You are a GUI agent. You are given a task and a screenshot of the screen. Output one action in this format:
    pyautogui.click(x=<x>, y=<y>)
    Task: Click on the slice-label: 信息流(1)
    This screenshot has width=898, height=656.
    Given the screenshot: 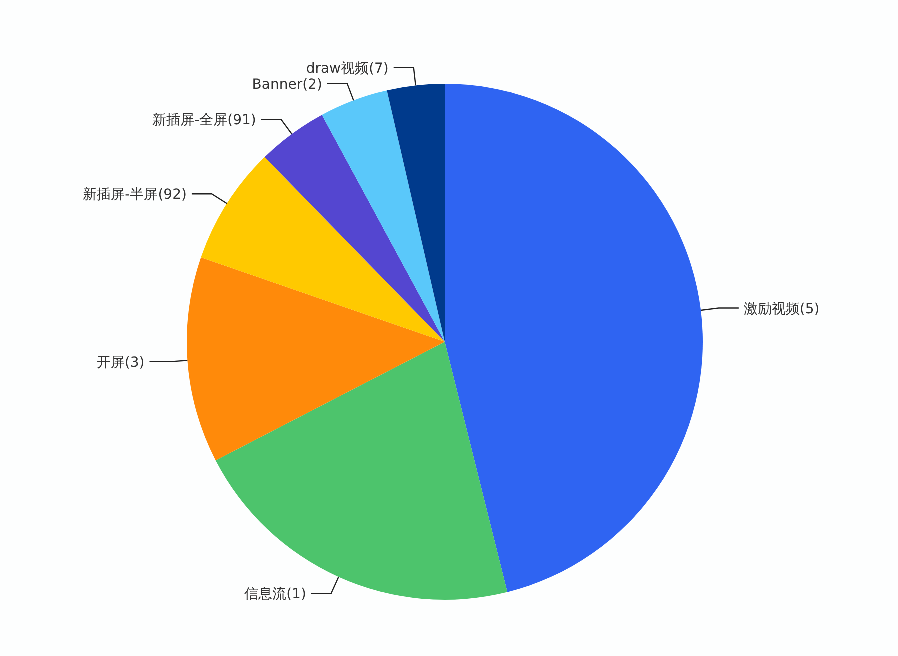 What is the action you would take?
    pyautogui.click(x=275, y=594)
    